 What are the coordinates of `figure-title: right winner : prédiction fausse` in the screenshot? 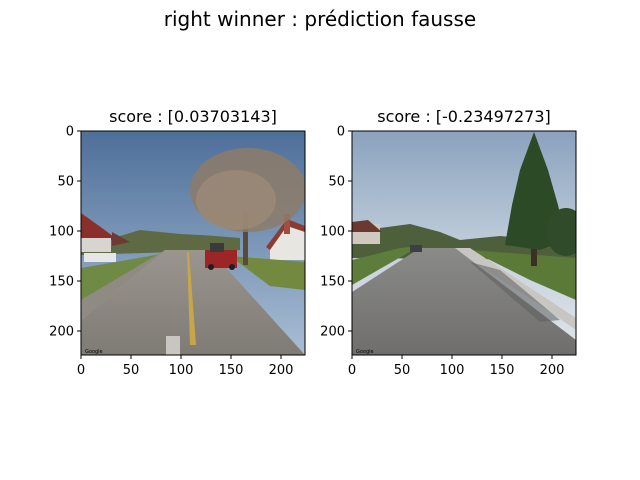 It's located at (320, 19).